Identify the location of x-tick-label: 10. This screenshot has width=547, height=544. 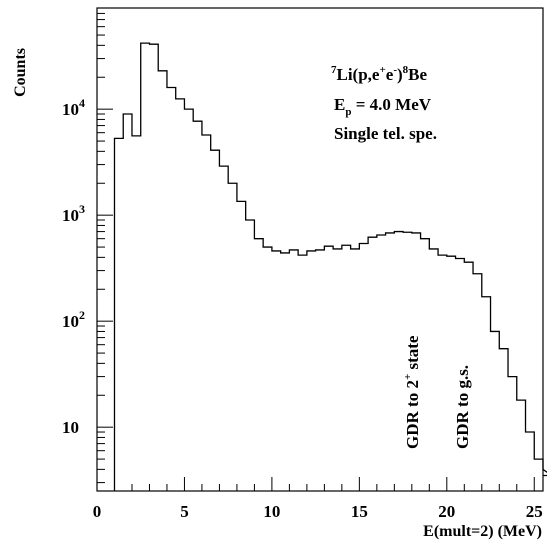
(271, 511).